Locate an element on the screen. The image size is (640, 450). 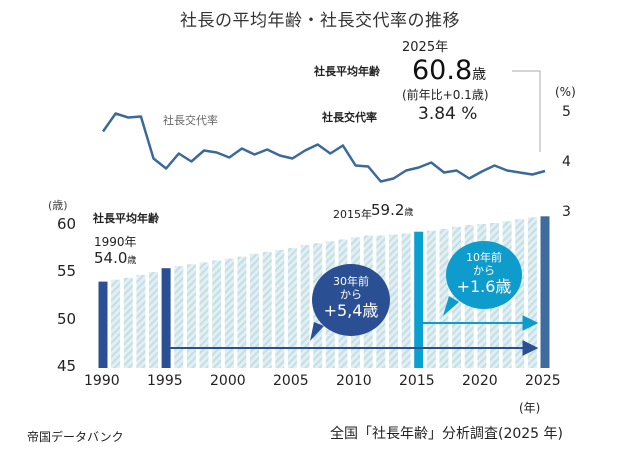
bar-1998 is located at coordinates (204, 315).